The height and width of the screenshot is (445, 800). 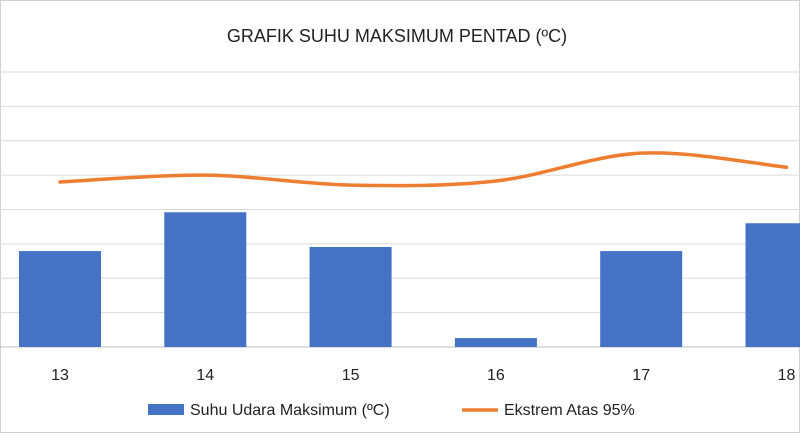 What do you see at coordinates (60, 375) in the screenshot?
I see `x-tick-label: 13` at bounding box center [60, 375].